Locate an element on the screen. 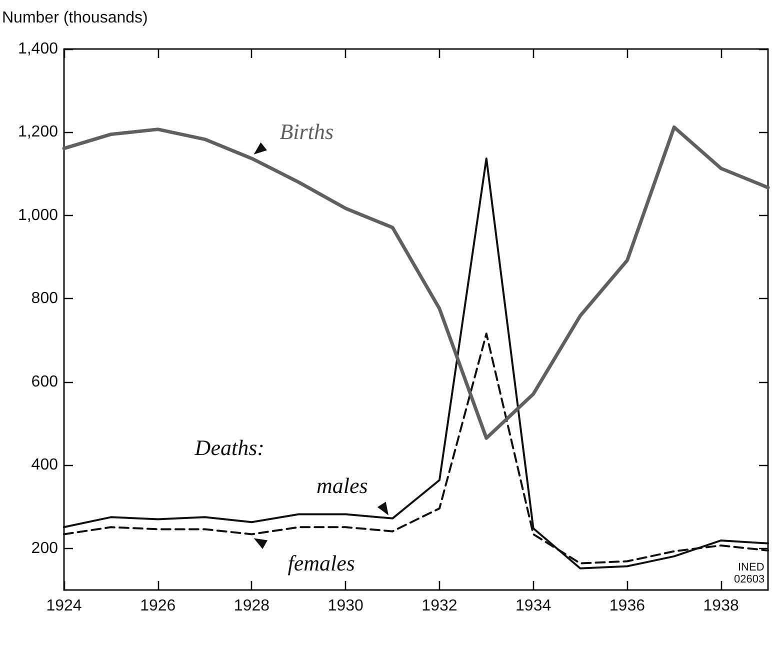 Image resolution: width=776 pixels, height=658 pixels. y-tick-label: 1,400 is located at coordinates (38, 49).